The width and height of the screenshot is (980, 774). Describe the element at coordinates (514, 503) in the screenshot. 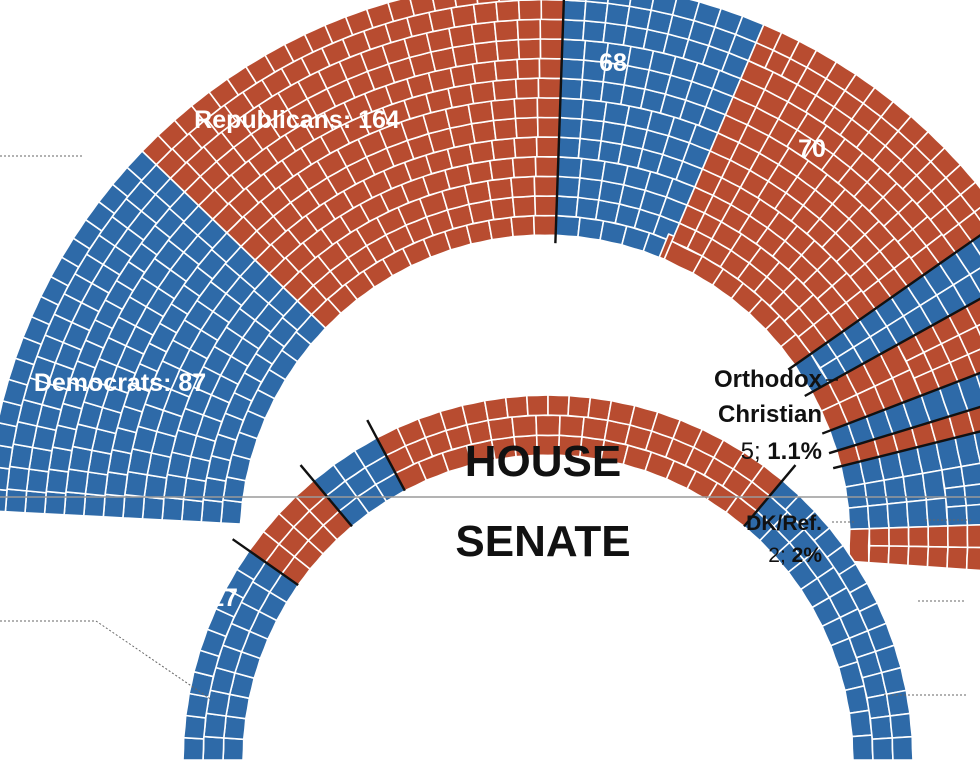

I see `senate-group-boundaries` at that location.